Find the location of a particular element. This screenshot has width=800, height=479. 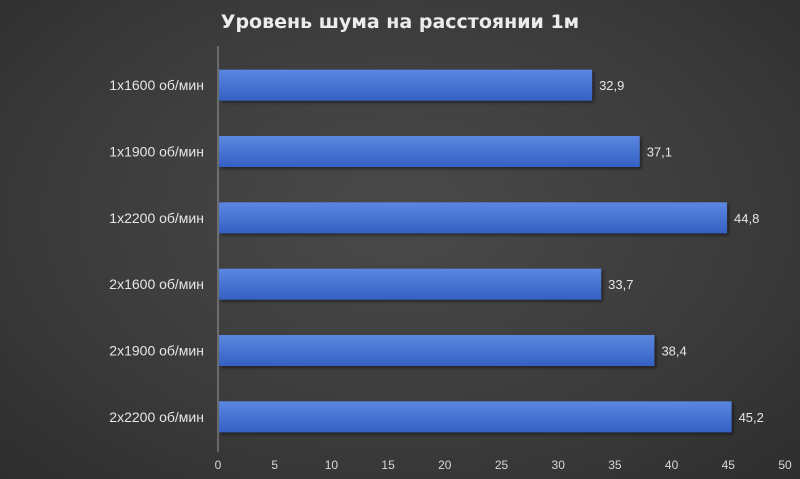

data-label: 44,8 is located at coordinates (746, 218).